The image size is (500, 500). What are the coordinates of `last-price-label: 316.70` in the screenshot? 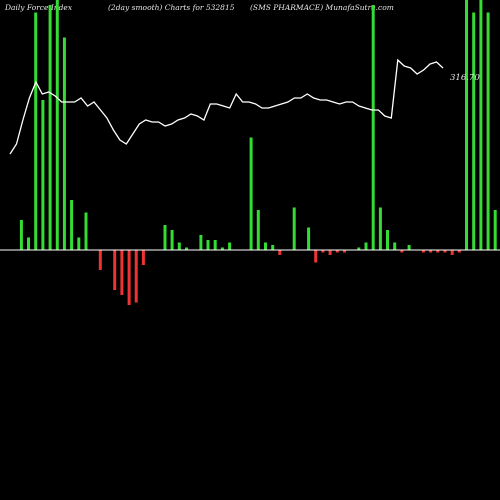 It's located at (465, 78).